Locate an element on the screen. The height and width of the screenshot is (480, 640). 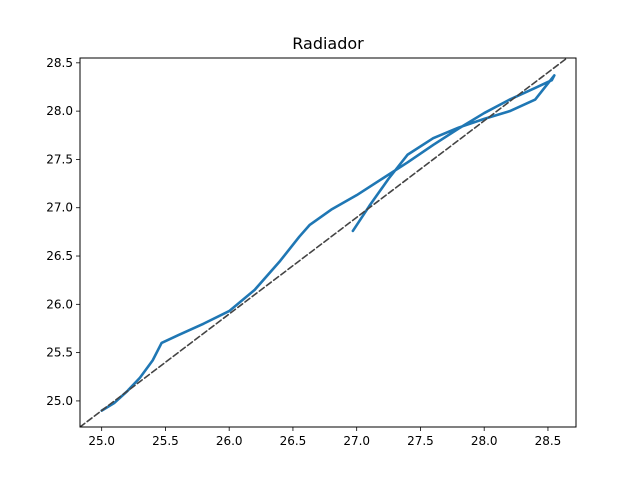
x-tick-label: 26.5 is located at coordinates (293, 441).